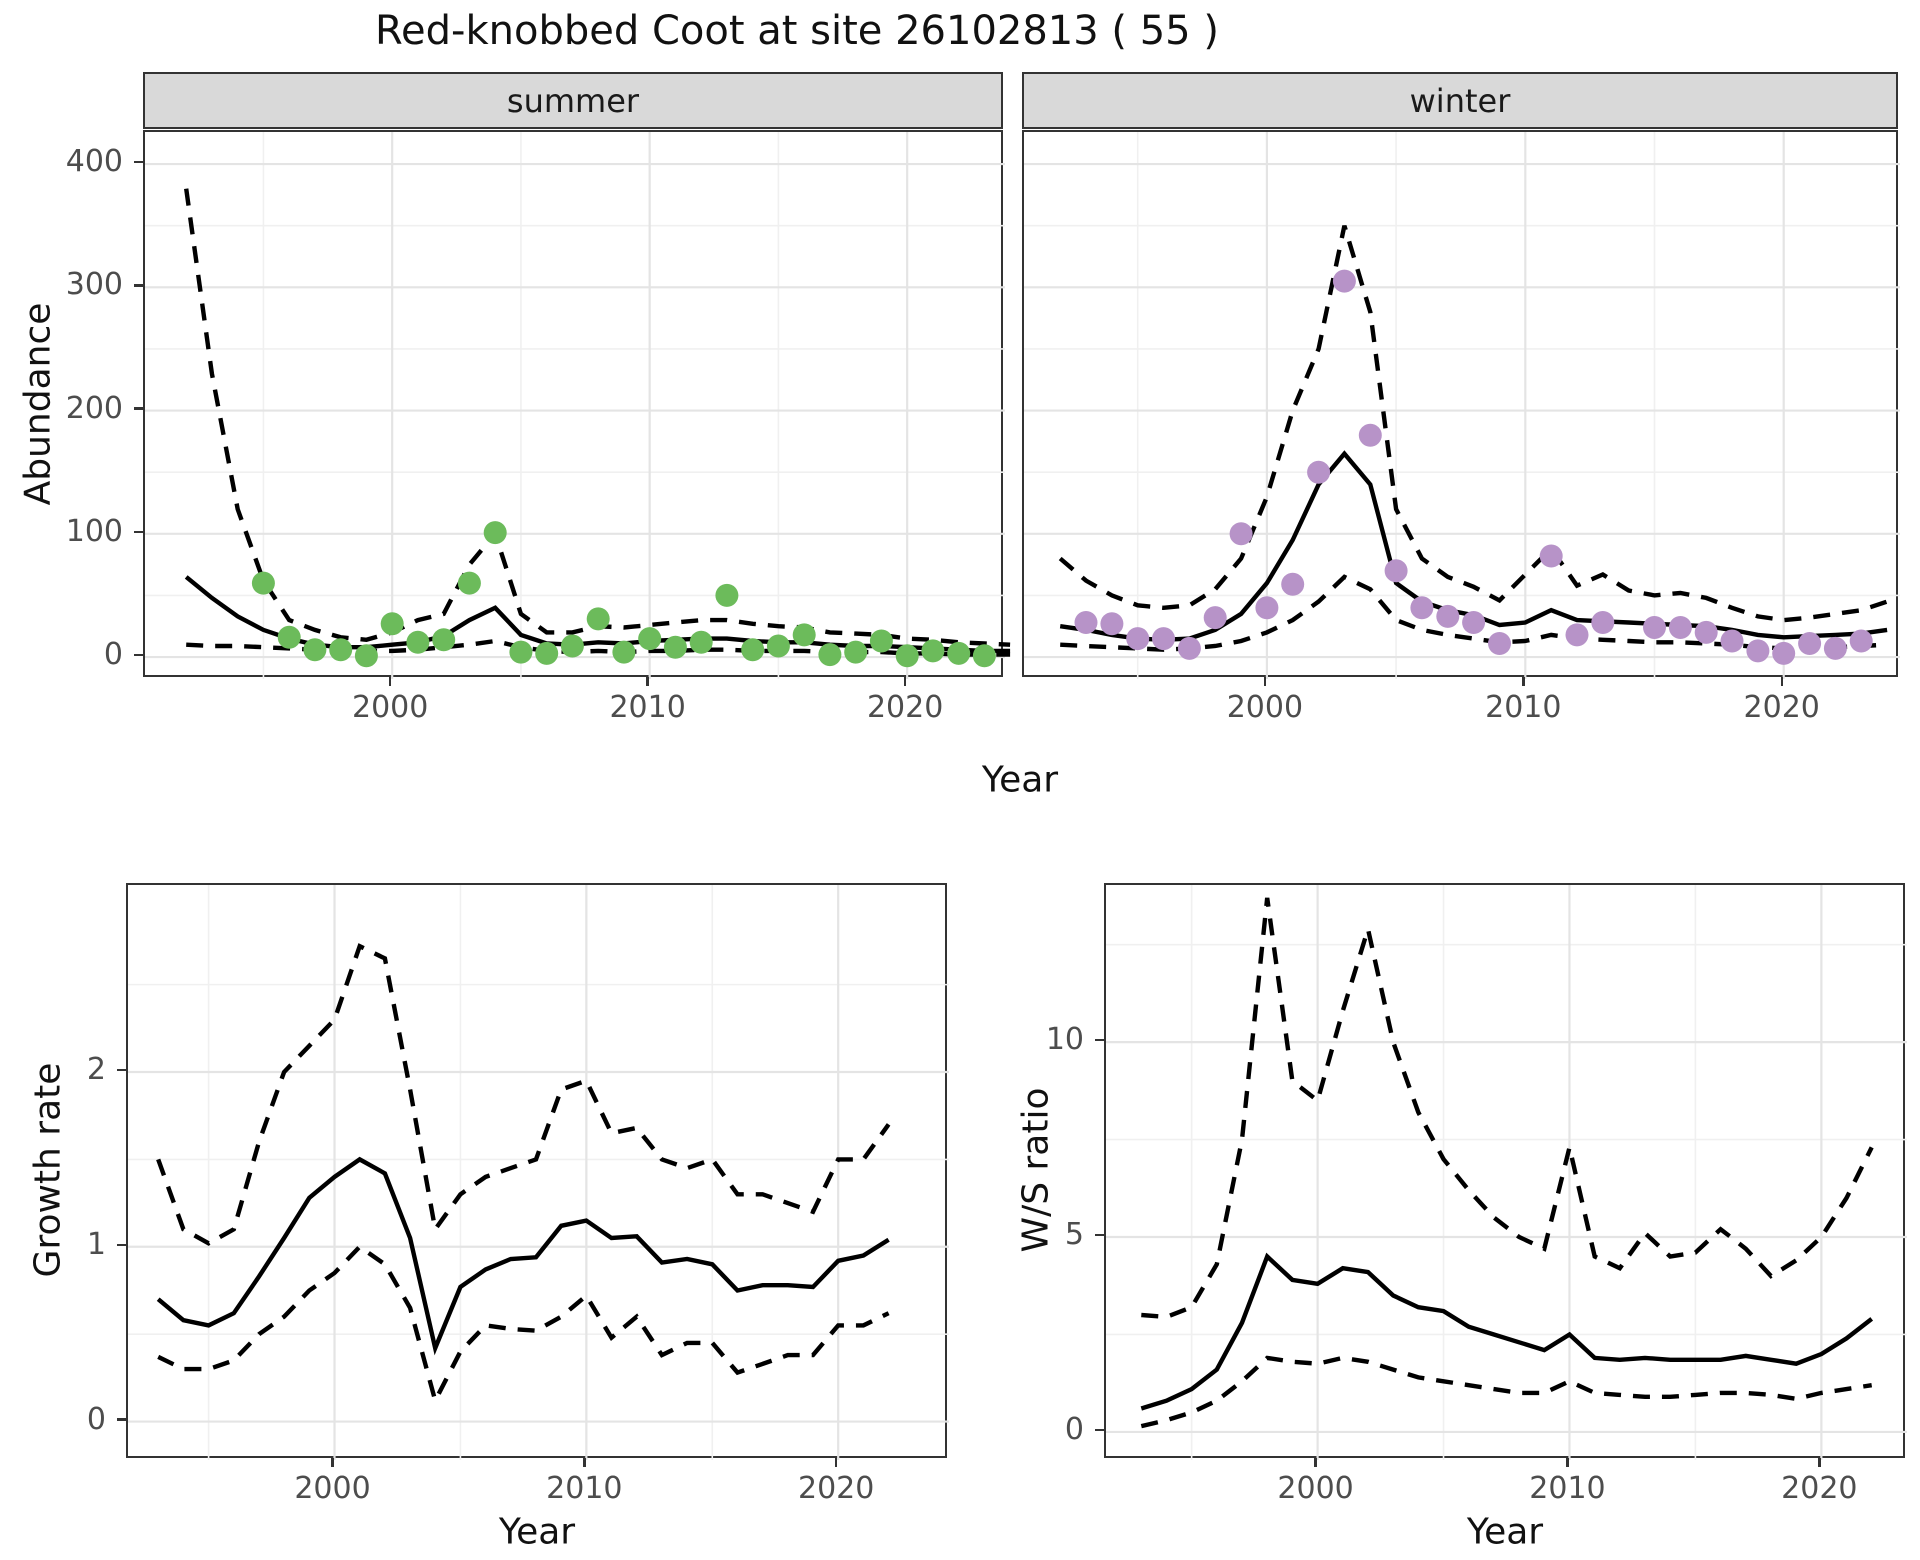 Image resolution: width=1920 pixels, height=1560 pixels. Describe the element at coordinates (1064, 1040) in the screenshot. I see `y-tick-label: 10` at that location.